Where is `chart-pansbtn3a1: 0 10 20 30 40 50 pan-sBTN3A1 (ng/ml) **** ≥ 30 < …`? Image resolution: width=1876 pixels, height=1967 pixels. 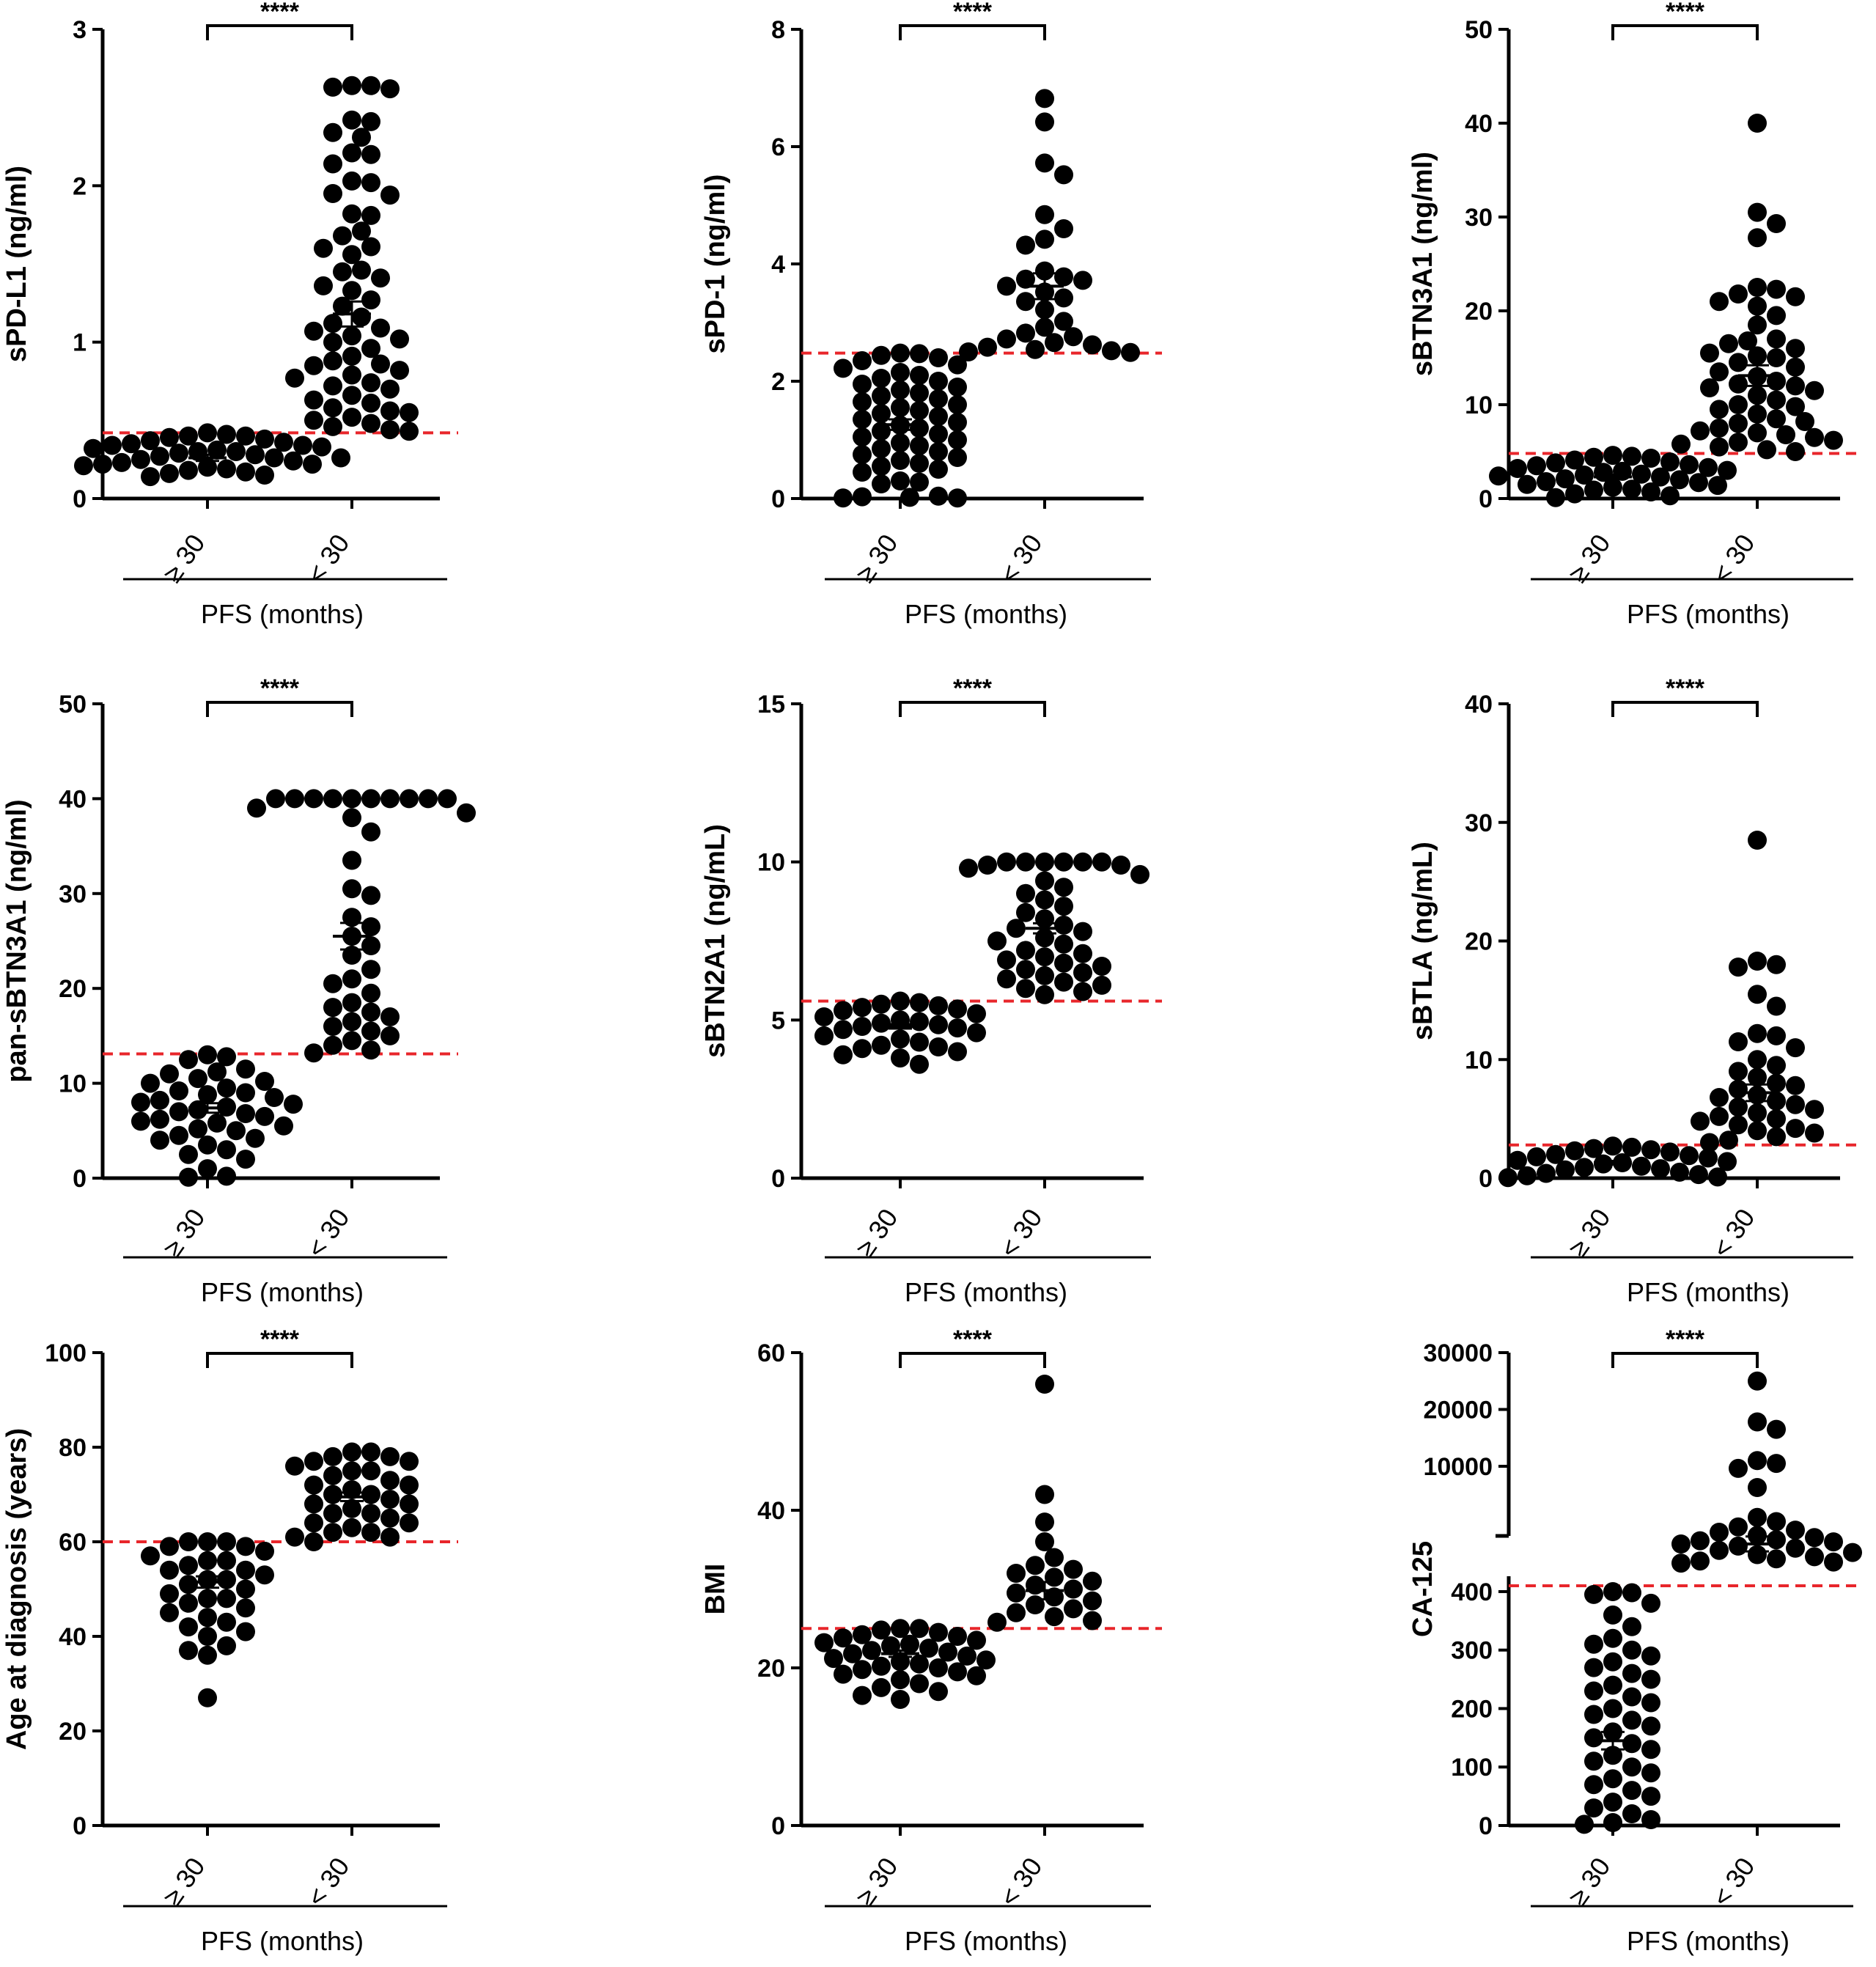 chart-pansbtn3a1: 0 10 20 30 40 50 pan-sBTN3A1 (ng/ml) **** ≥ 30 < … is located at coordinates (238, 990).